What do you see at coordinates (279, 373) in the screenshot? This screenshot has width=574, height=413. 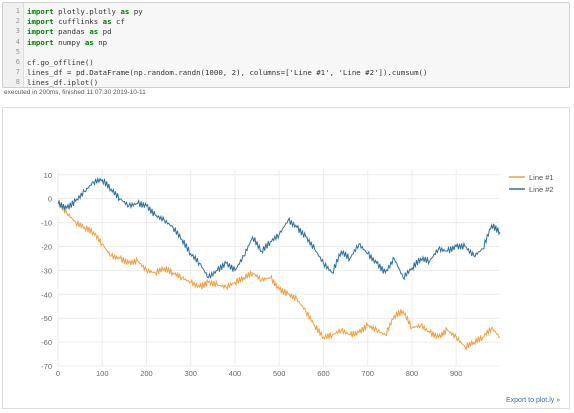 I see `x-tick-label: 500` at bounding box center [279, 373].